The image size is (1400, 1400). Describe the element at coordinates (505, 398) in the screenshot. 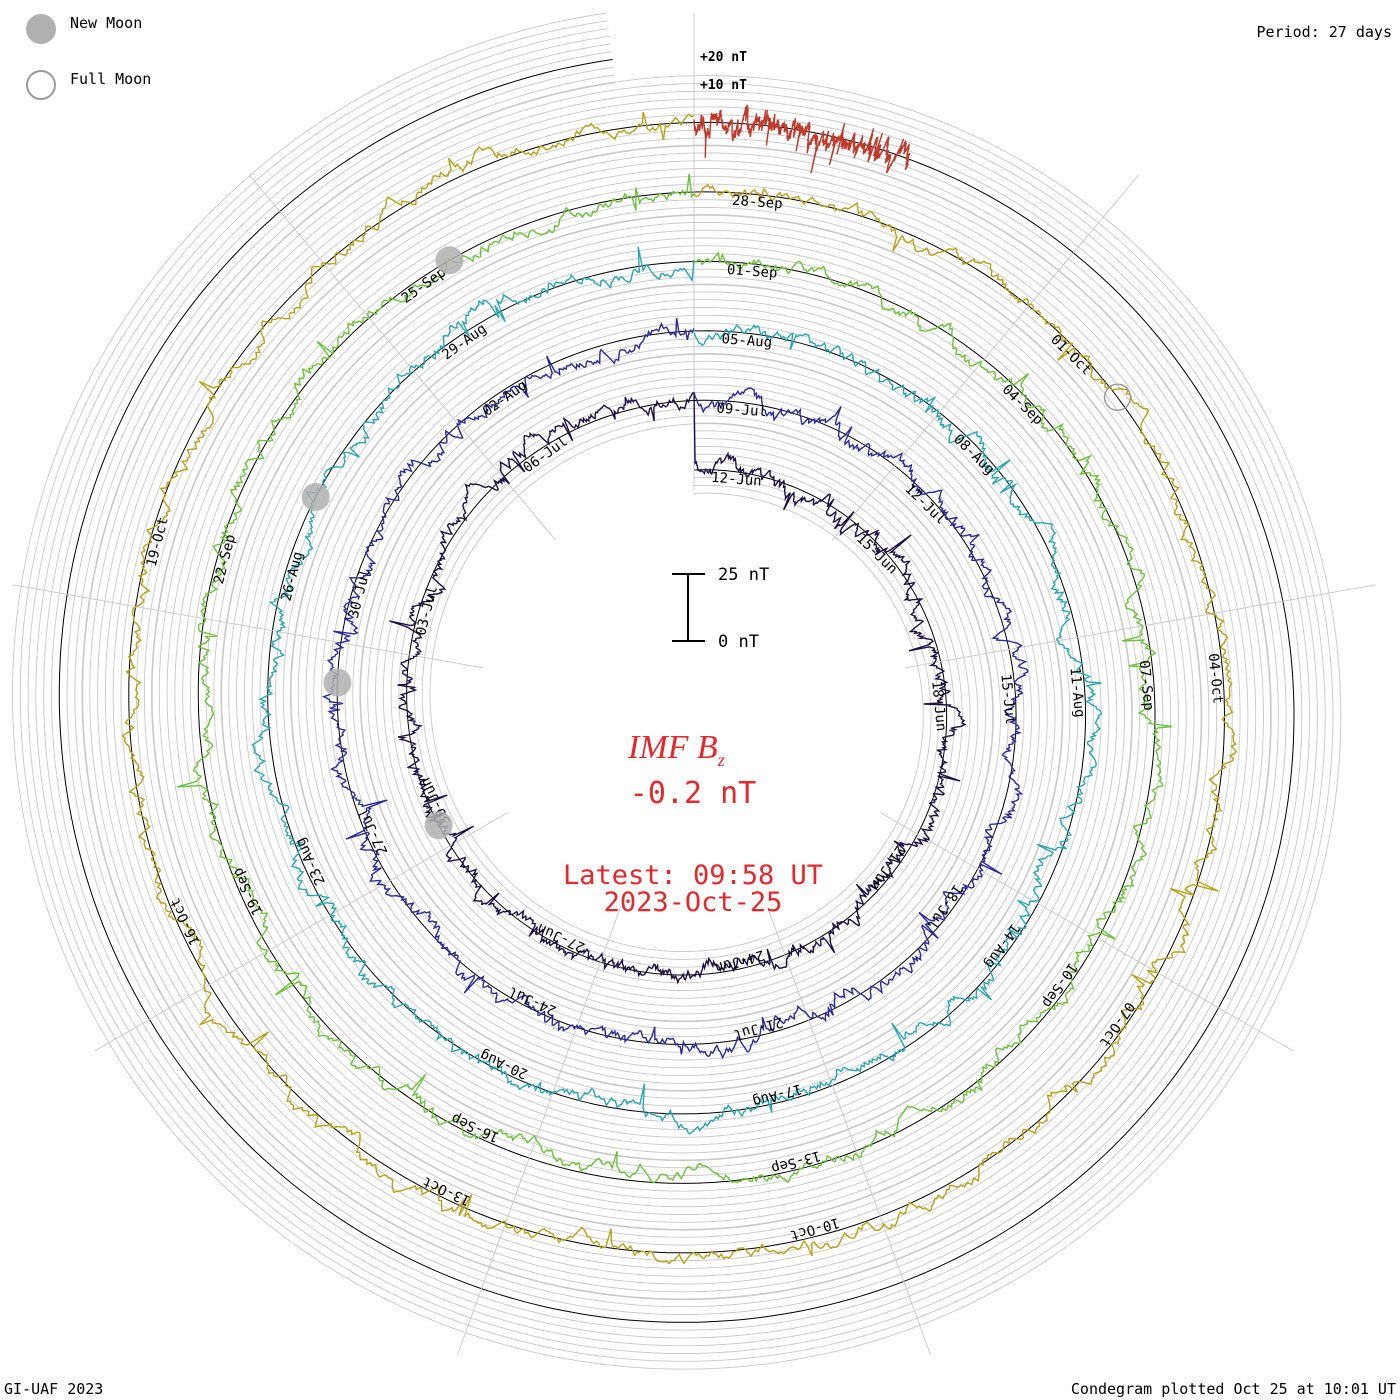

I see `date-label: 02-Aug` at that location.